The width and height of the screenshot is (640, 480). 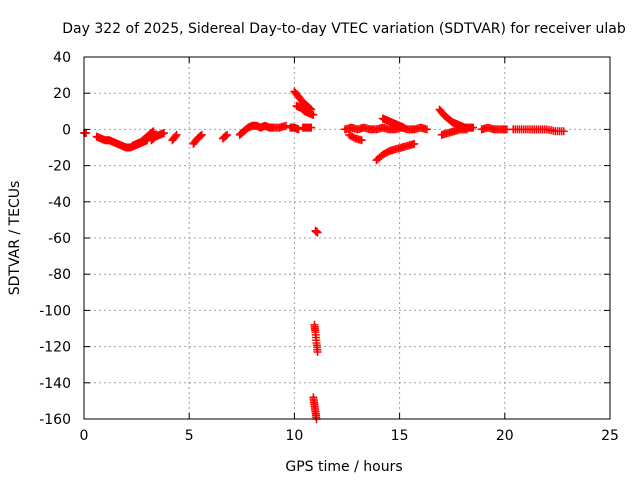 What do you see at coordinates (55, 384) in the screenshot?
I see `y-tick-label: -140` at bounding box center [55, 384].